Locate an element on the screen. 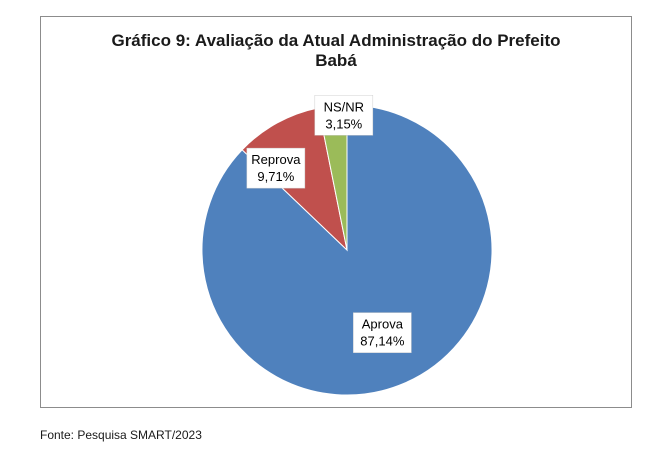  data-label-ns-nr: NS/NR 3,15% is located at coordinates (344, 115).